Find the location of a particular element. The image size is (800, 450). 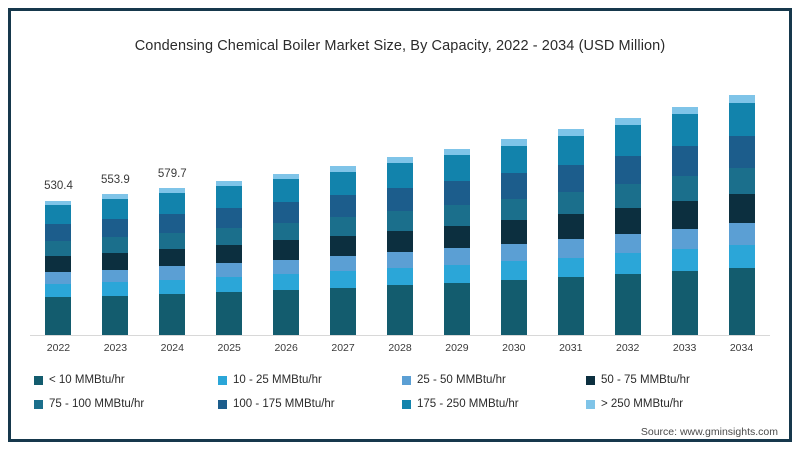

x-tick-2032: 2032 is located at coordinates (628, 348).